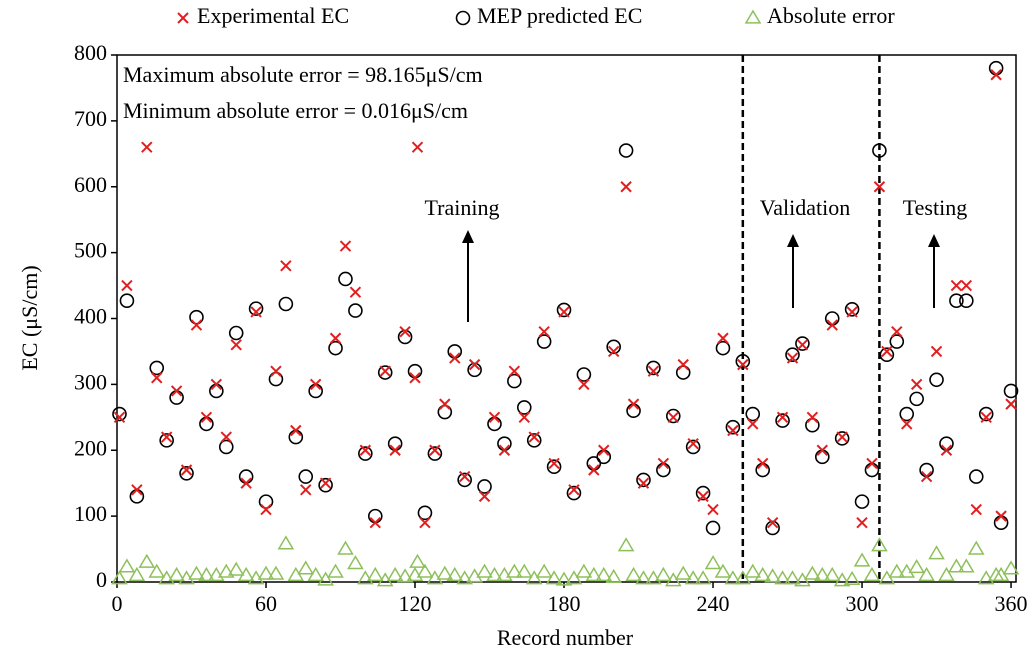 This screenshot has width=1033, height=664. What do you see at coordinates (90, 184) in the screenshot?
I see `y-tick-label: 600` at bounding box center [90, 184].